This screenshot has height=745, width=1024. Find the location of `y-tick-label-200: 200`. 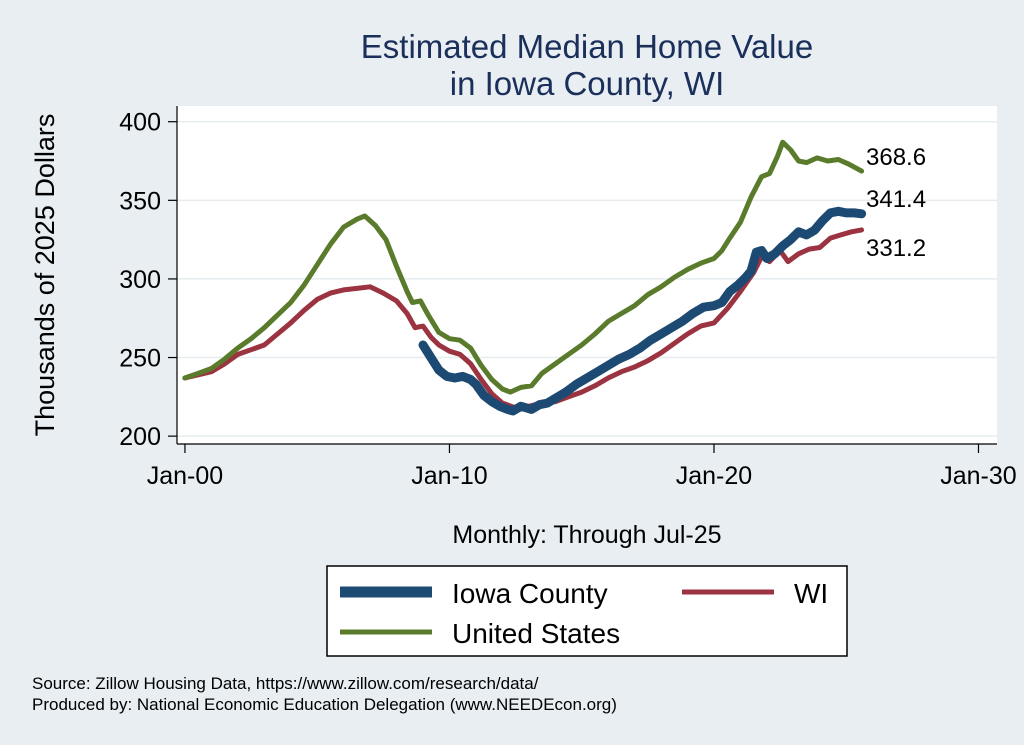

y-tick-label-200: 200 is located at coordinates (140, 437).